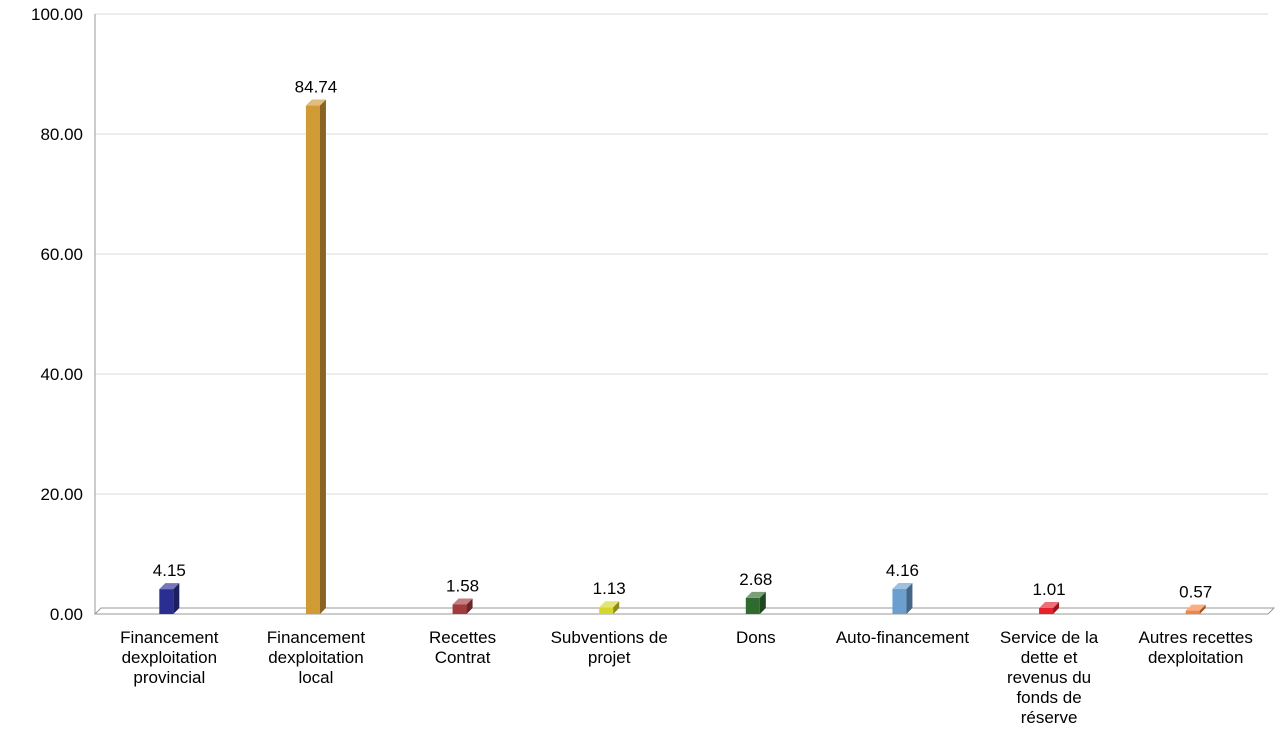 The image size is (1280, 754). What do you see at coordinates (169, 570) in the screenshot?
I see `data-label: 4.15` at bounding box center [169, 570].